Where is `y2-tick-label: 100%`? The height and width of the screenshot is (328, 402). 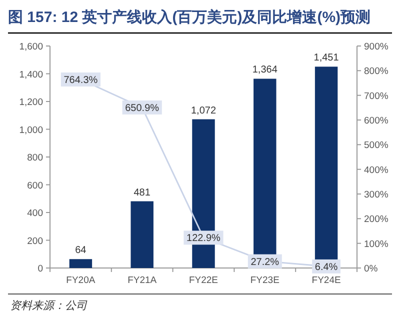
y2-tick-label: 100% is located at coordinates (376, 244).